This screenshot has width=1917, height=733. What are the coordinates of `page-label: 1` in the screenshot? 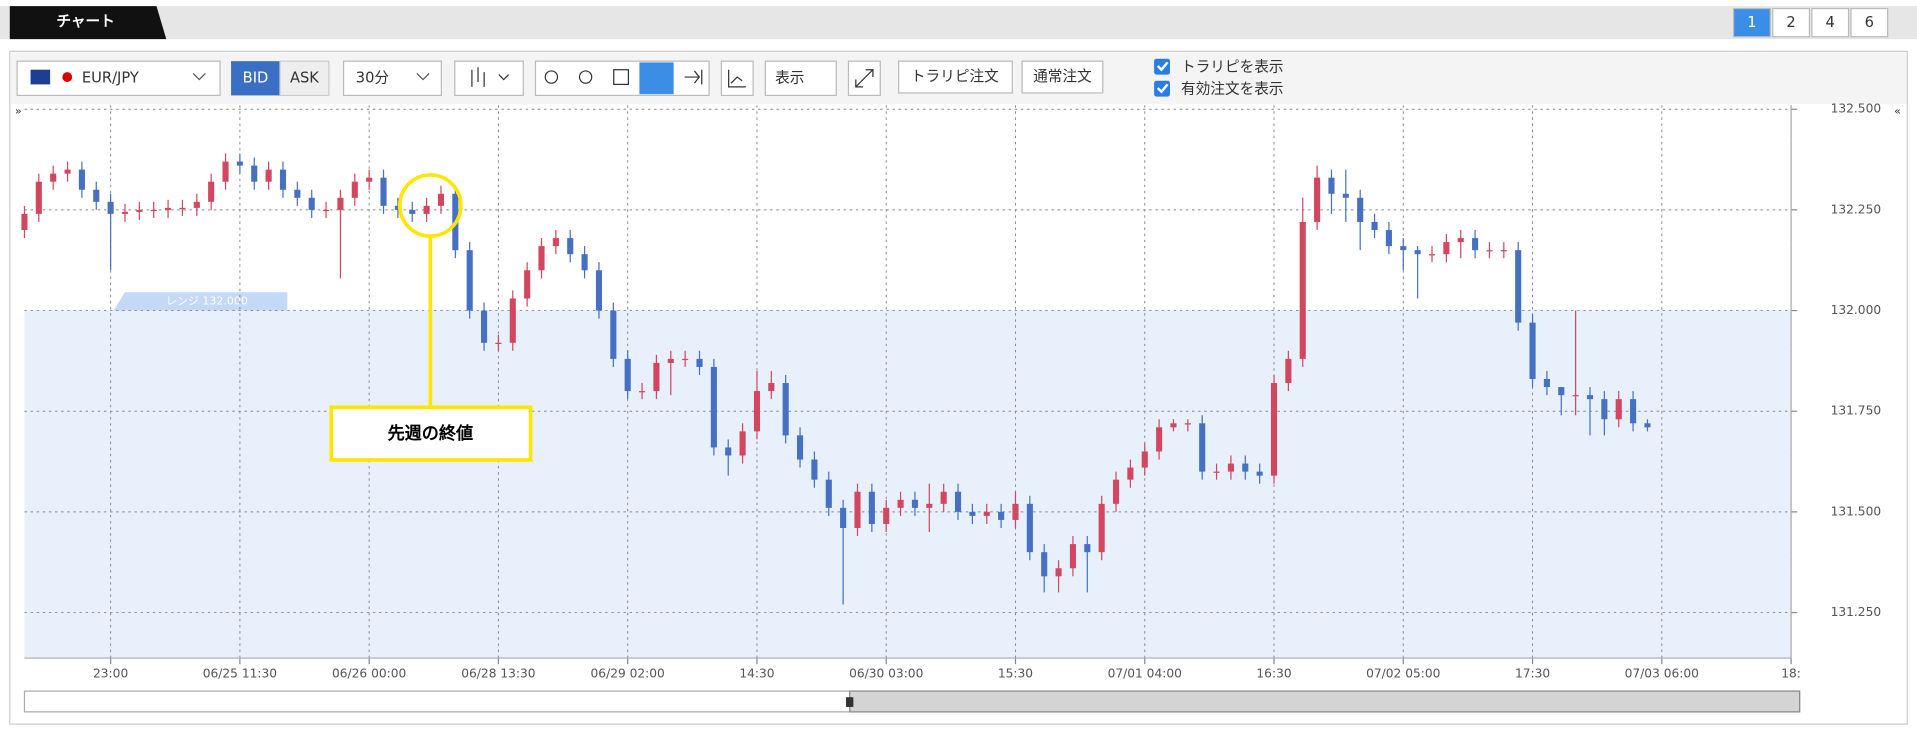 It's located at (1751, 22).